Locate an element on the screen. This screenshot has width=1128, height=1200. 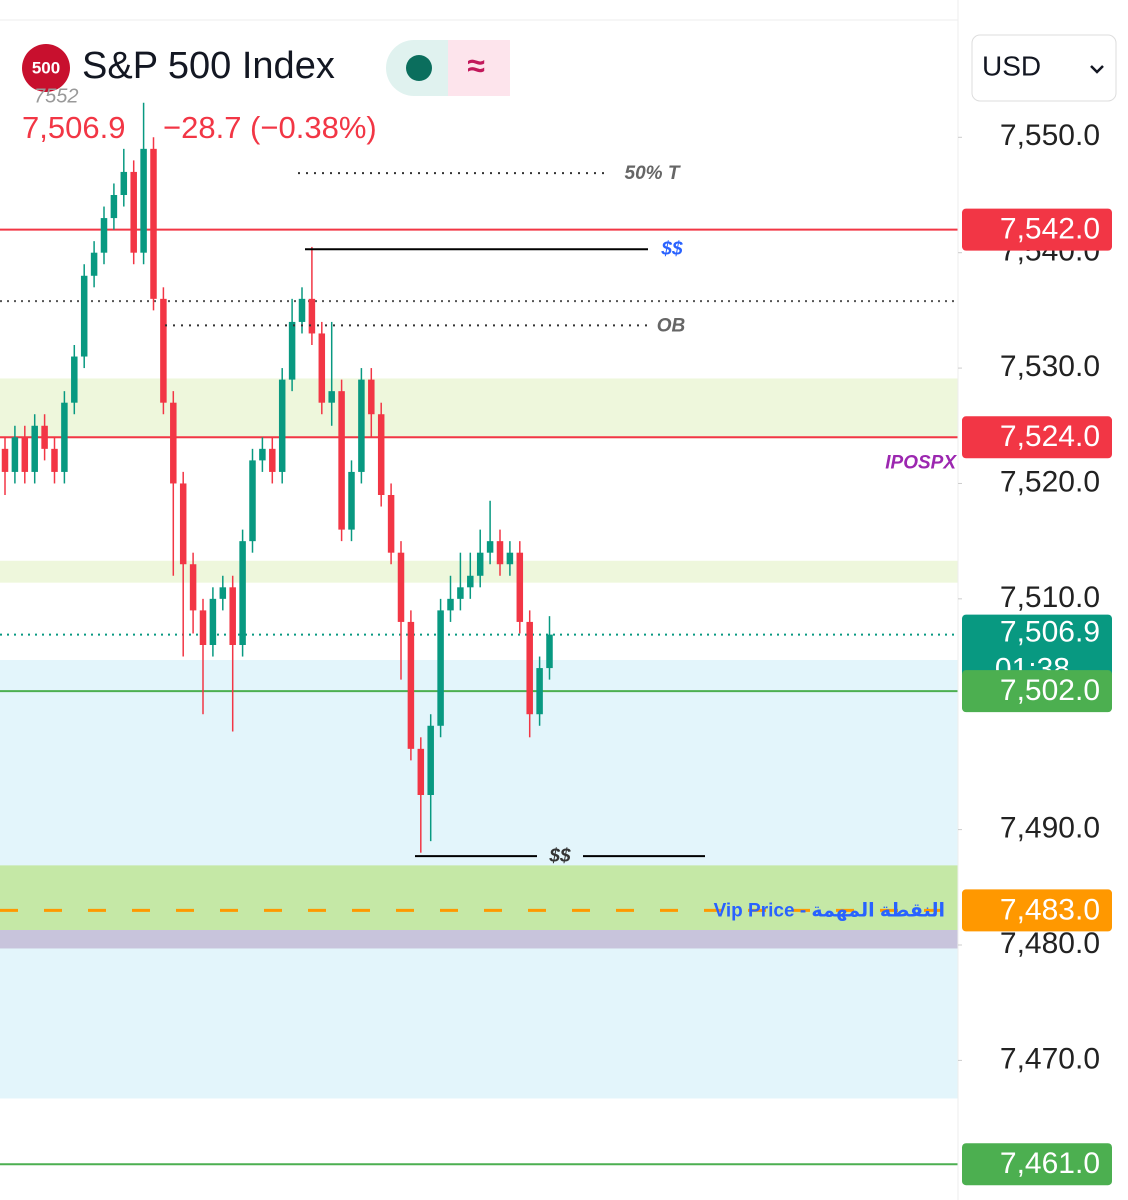
annotation-label: IPOSPX is located at coordinates (921, 463).